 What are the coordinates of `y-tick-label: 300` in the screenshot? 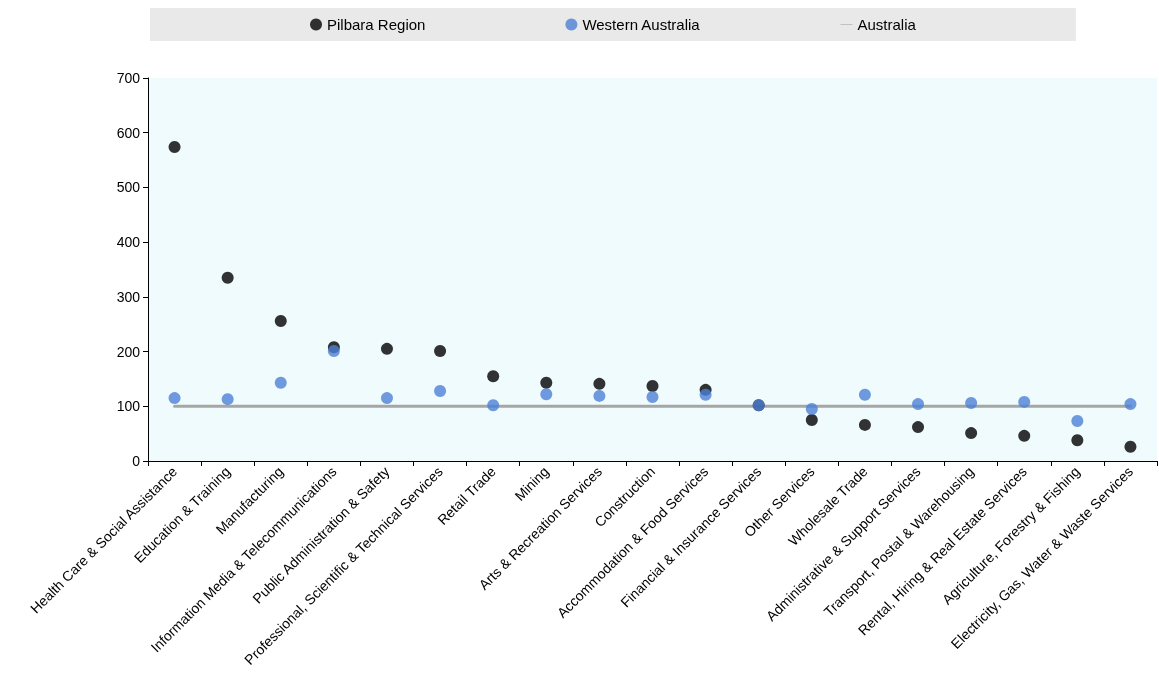 It's located at (128, 296).